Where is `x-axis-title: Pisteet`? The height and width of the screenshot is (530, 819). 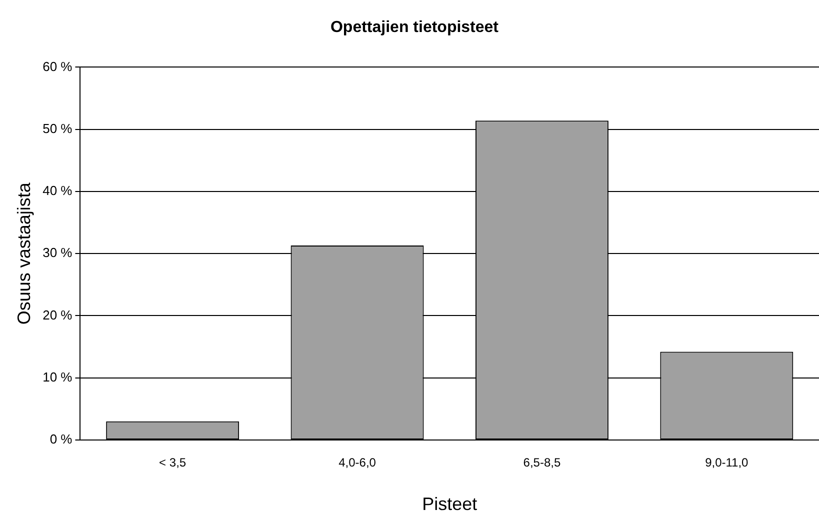 x-axis-title: Pisteet is located at coordinates (450, 504).